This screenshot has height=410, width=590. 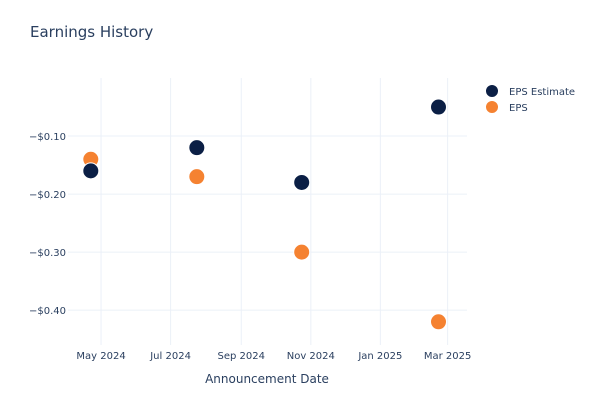 I want to click on x-tick-label: Mar 2025, so click(x=448, y=356).